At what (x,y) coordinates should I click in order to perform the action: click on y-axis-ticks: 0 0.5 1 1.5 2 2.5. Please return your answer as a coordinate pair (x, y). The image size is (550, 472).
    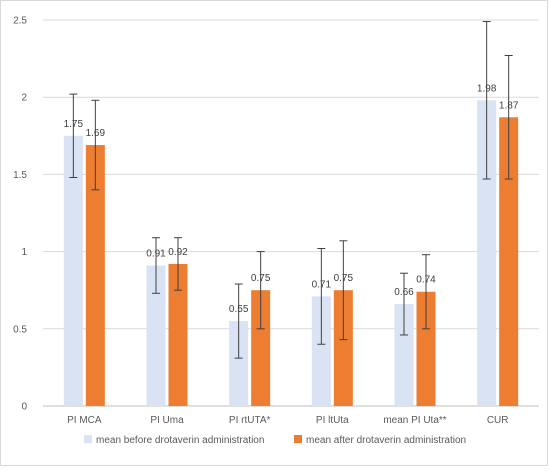
    Looking at the image, I should click on (20, 214).